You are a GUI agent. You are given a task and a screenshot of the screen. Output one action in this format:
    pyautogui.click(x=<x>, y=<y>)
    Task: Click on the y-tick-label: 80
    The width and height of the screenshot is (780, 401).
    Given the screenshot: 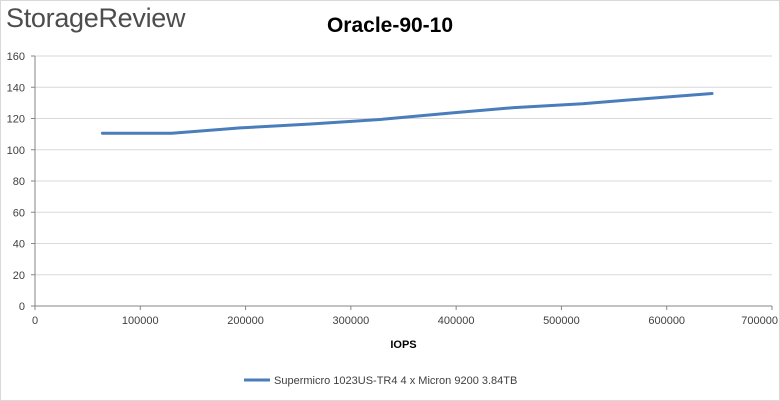 What is the action you would take?
    pyautogui.click(x=19, y=182)
    